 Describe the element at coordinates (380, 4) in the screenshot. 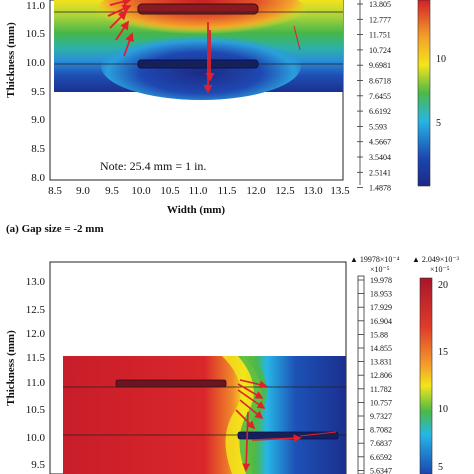

I see `legend-value: 13.805` at that location.